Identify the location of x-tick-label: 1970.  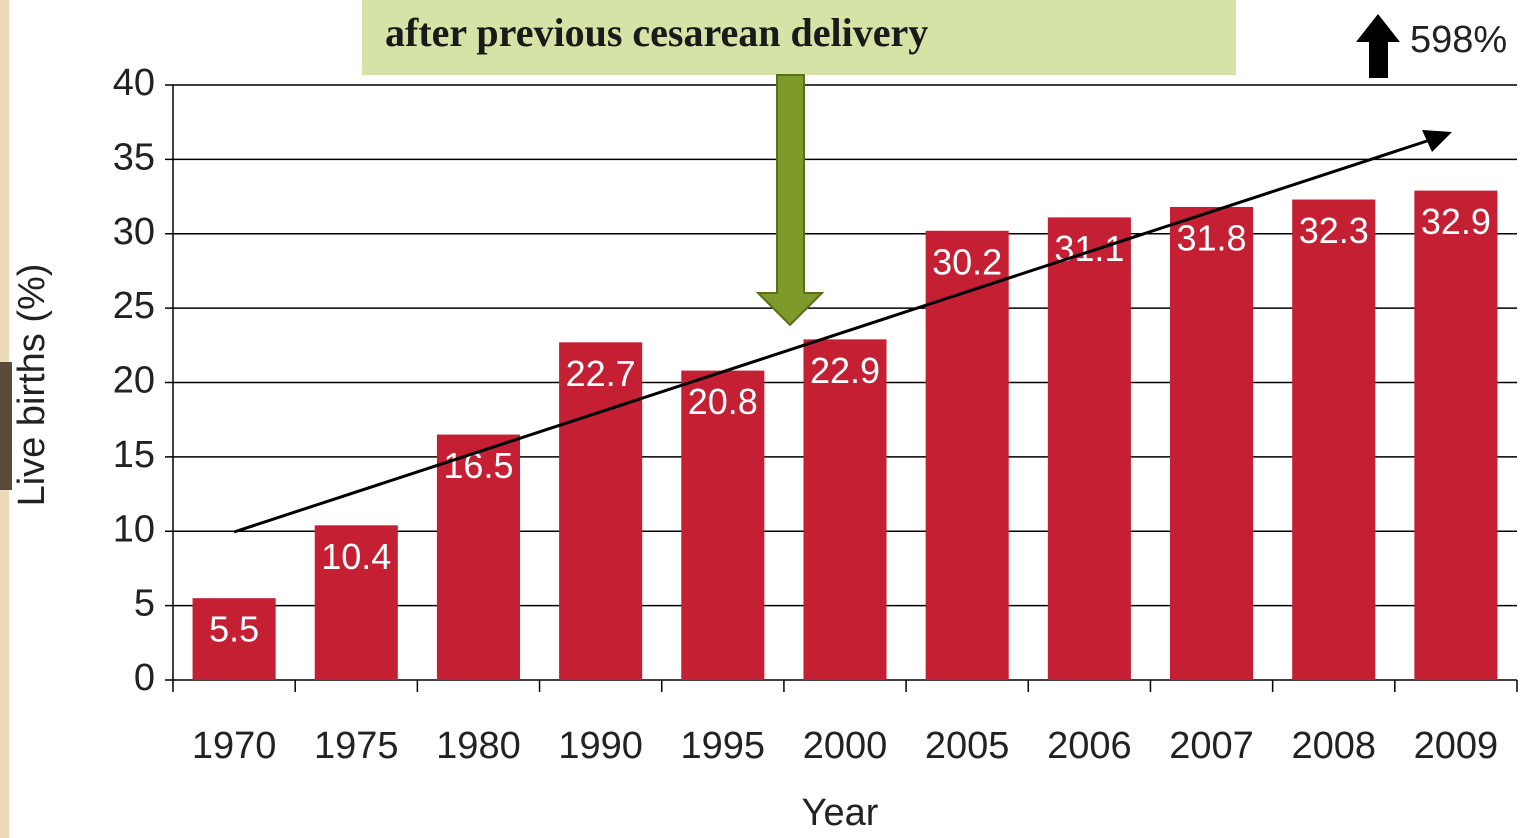
(234, 746).